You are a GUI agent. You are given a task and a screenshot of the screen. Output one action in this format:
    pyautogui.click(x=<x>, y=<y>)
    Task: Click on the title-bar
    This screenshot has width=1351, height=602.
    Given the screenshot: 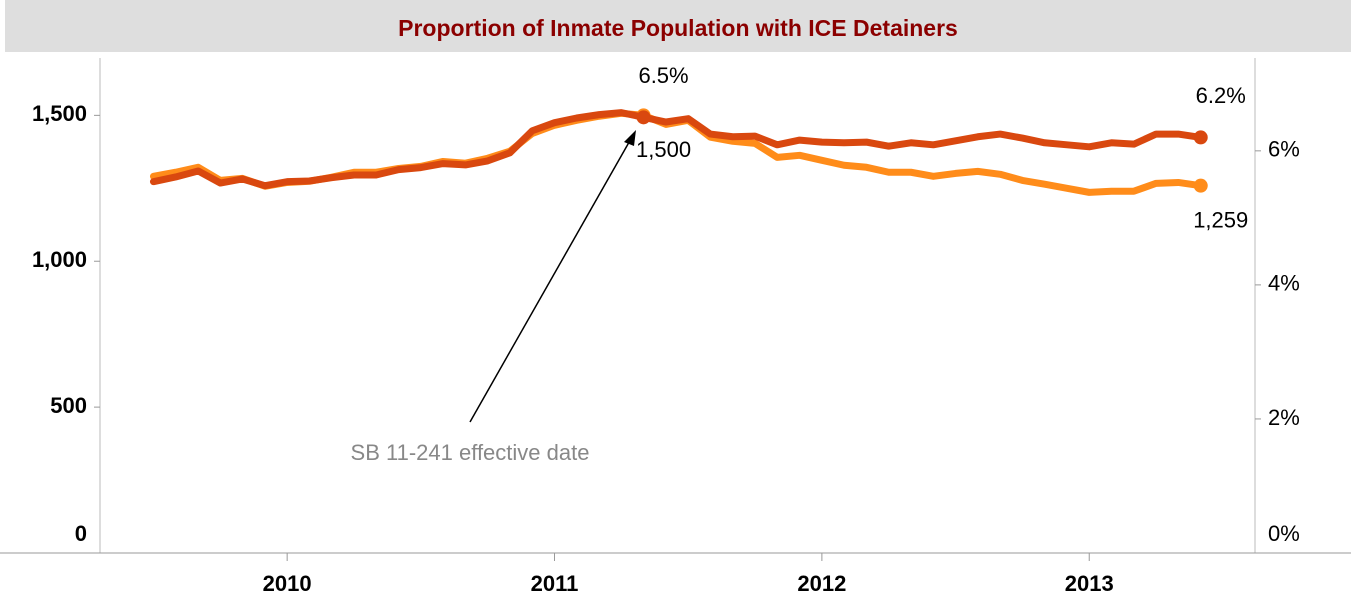 What is the action you would take?
    pyautogui.click(x=678, y=26)
    